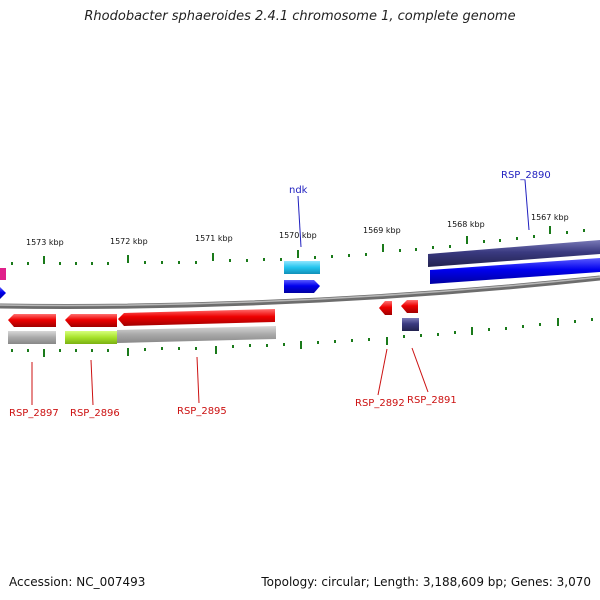  What do you see at coordinates (95, 413) in the screenshot?
I see `gene-label-rsp2896: RSP_2896` at bounding box center [95, 413].